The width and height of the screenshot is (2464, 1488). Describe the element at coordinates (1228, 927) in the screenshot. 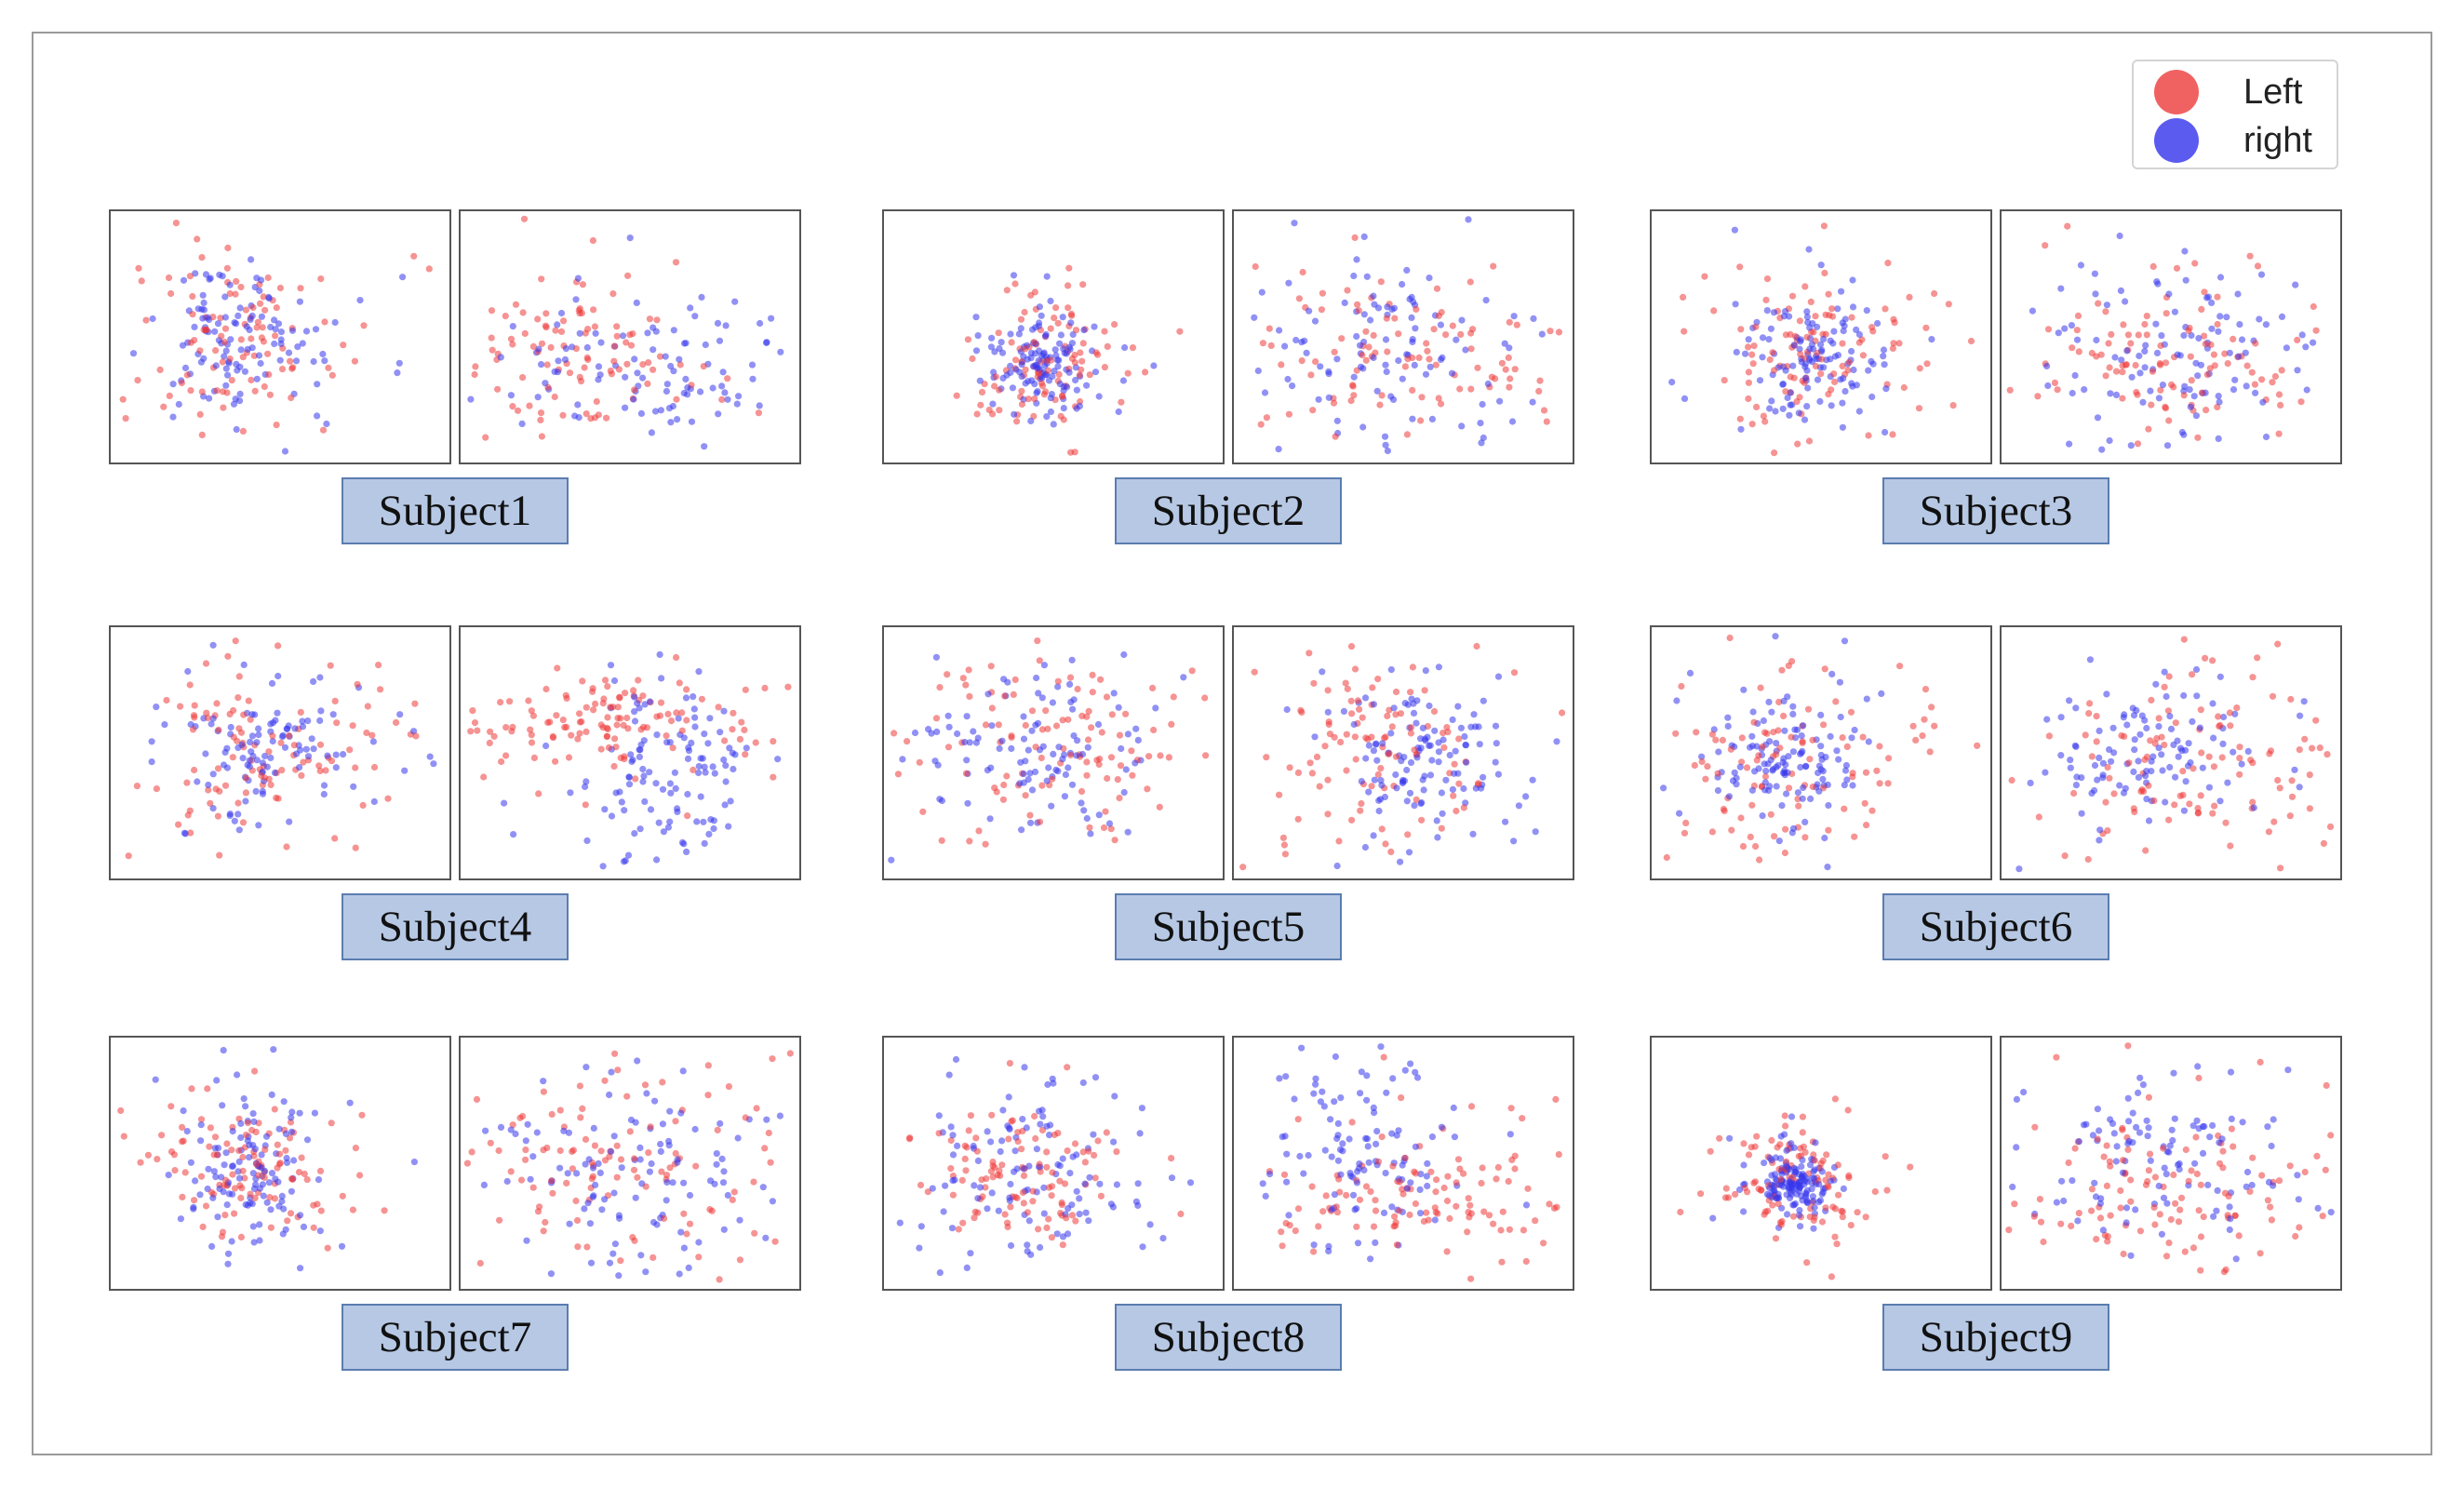

I see `subject-label-5: Subject5` at that location.